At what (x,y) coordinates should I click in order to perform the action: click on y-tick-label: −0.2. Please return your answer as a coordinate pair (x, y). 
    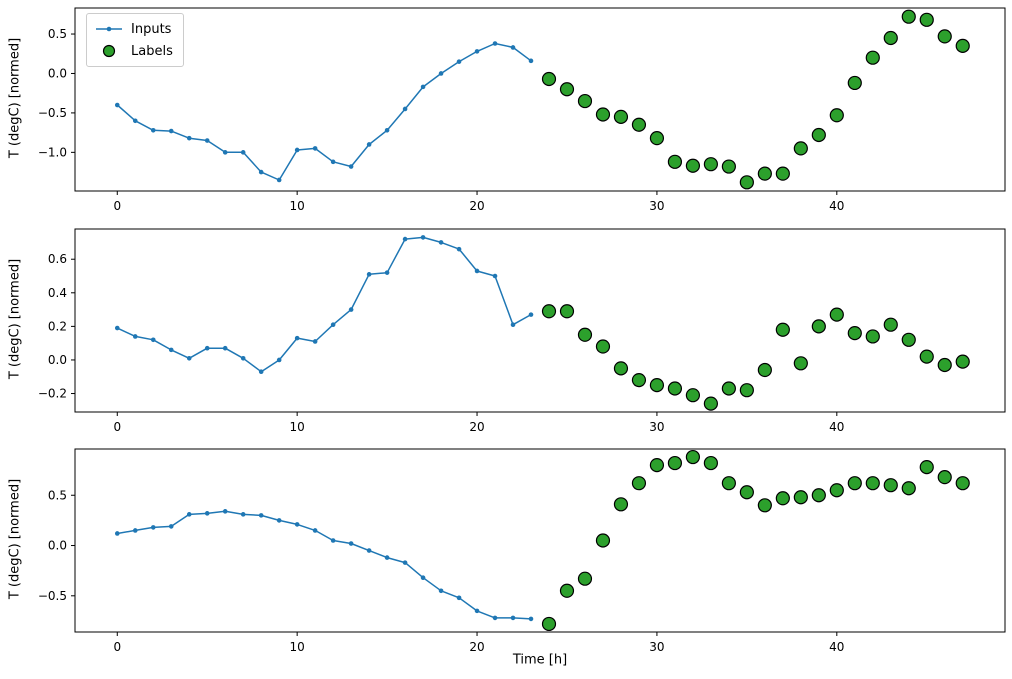
    Looking at the image, I should click on (52, 394).